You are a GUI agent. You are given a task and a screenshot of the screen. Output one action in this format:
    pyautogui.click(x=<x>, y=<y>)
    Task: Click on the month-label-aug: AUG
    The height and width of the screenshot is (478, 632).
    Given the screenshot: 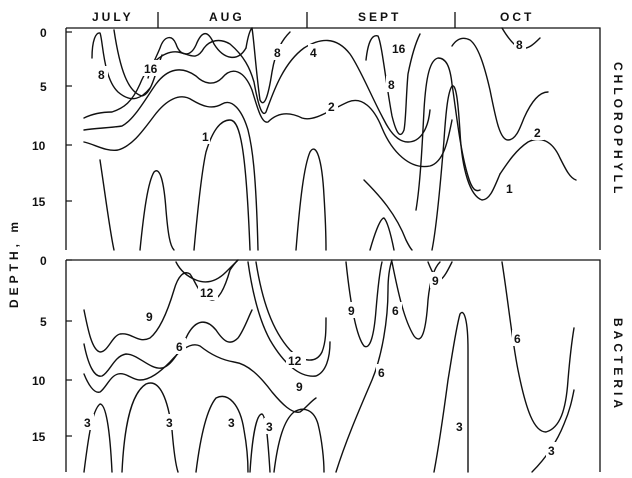 What is the action you would take?
    pyautogui.click(x=227, y=17)
    